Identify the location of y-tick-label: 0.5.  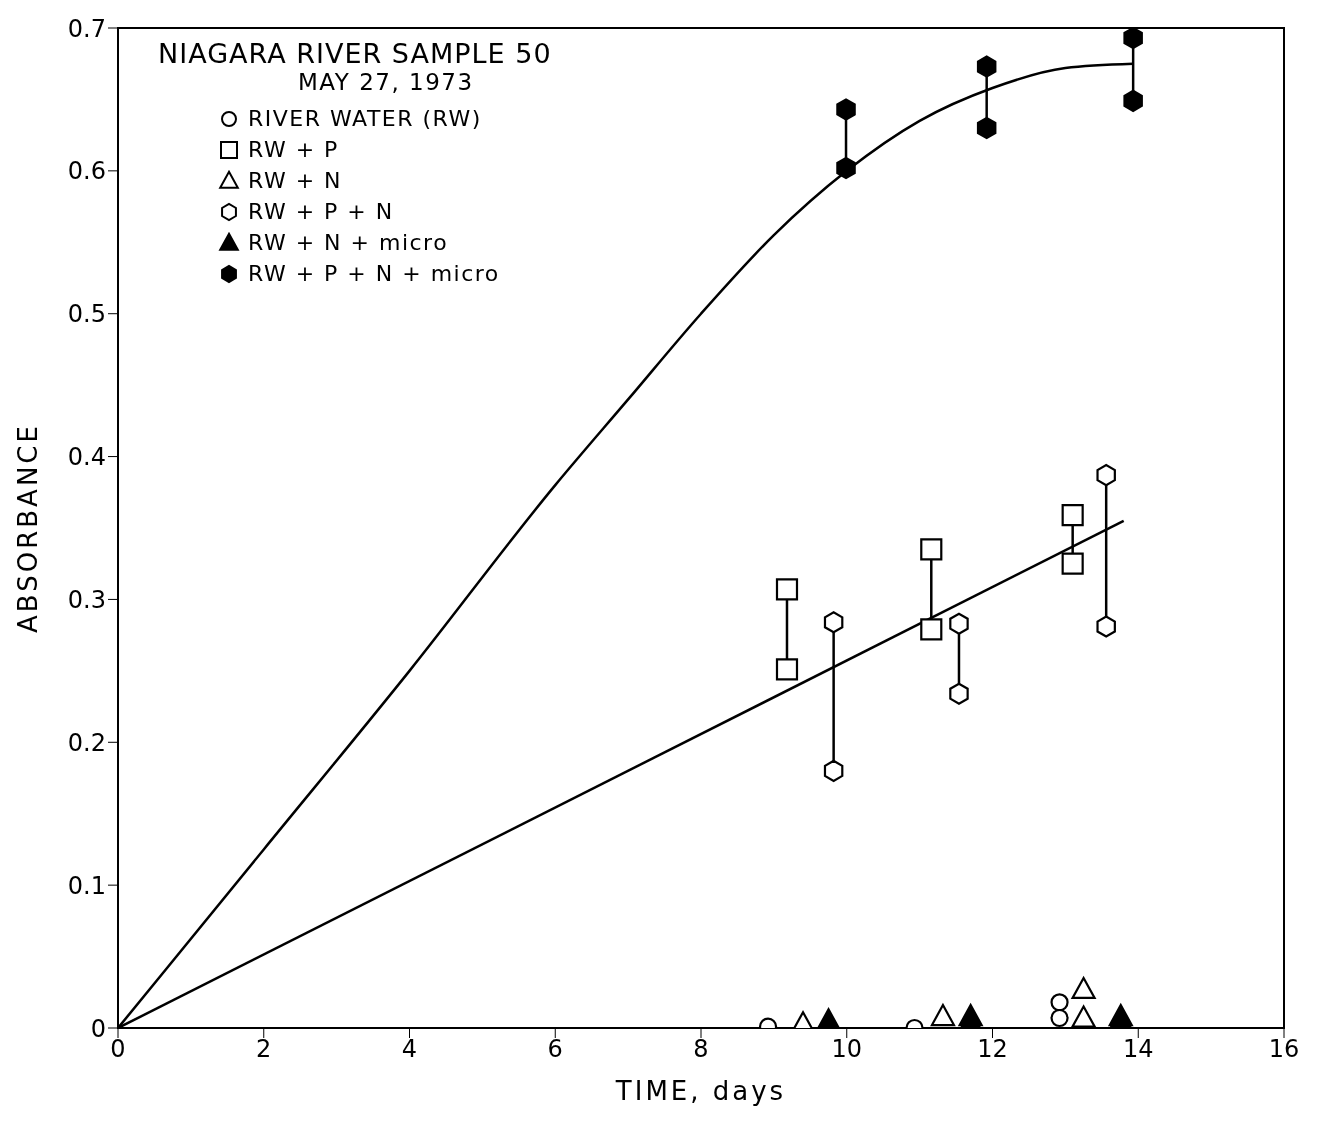
(86, 314).